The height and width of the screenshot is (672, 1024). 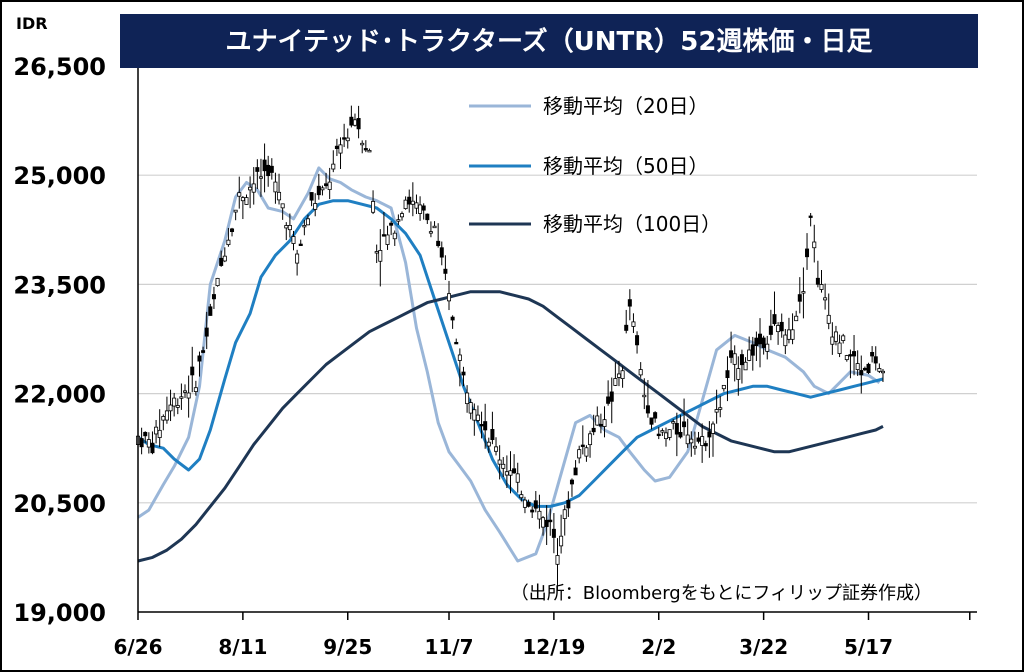 What do you see at coordinates (59, 176) in the screenshot?
I see `y-tick-label: 25,000` at bounding box center [59, 176].